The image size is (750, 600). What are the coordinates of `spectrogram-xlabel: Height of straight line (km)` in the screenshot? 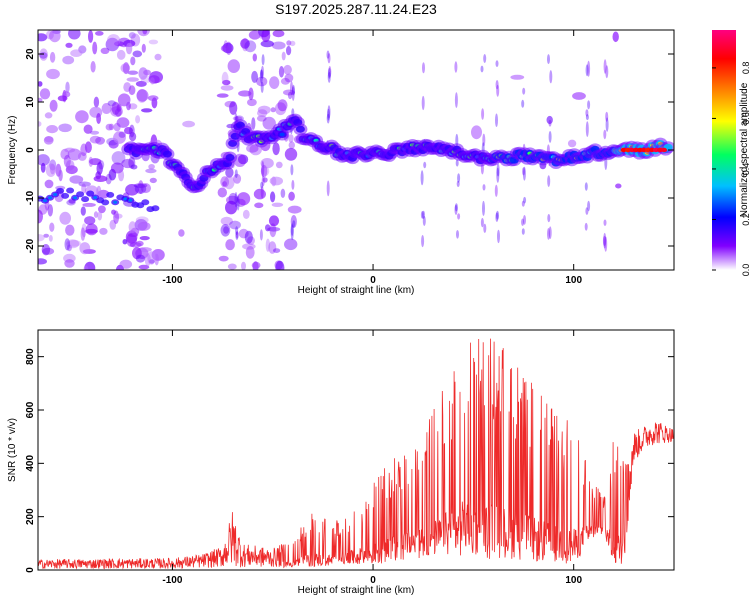 It's located at (356, 290).